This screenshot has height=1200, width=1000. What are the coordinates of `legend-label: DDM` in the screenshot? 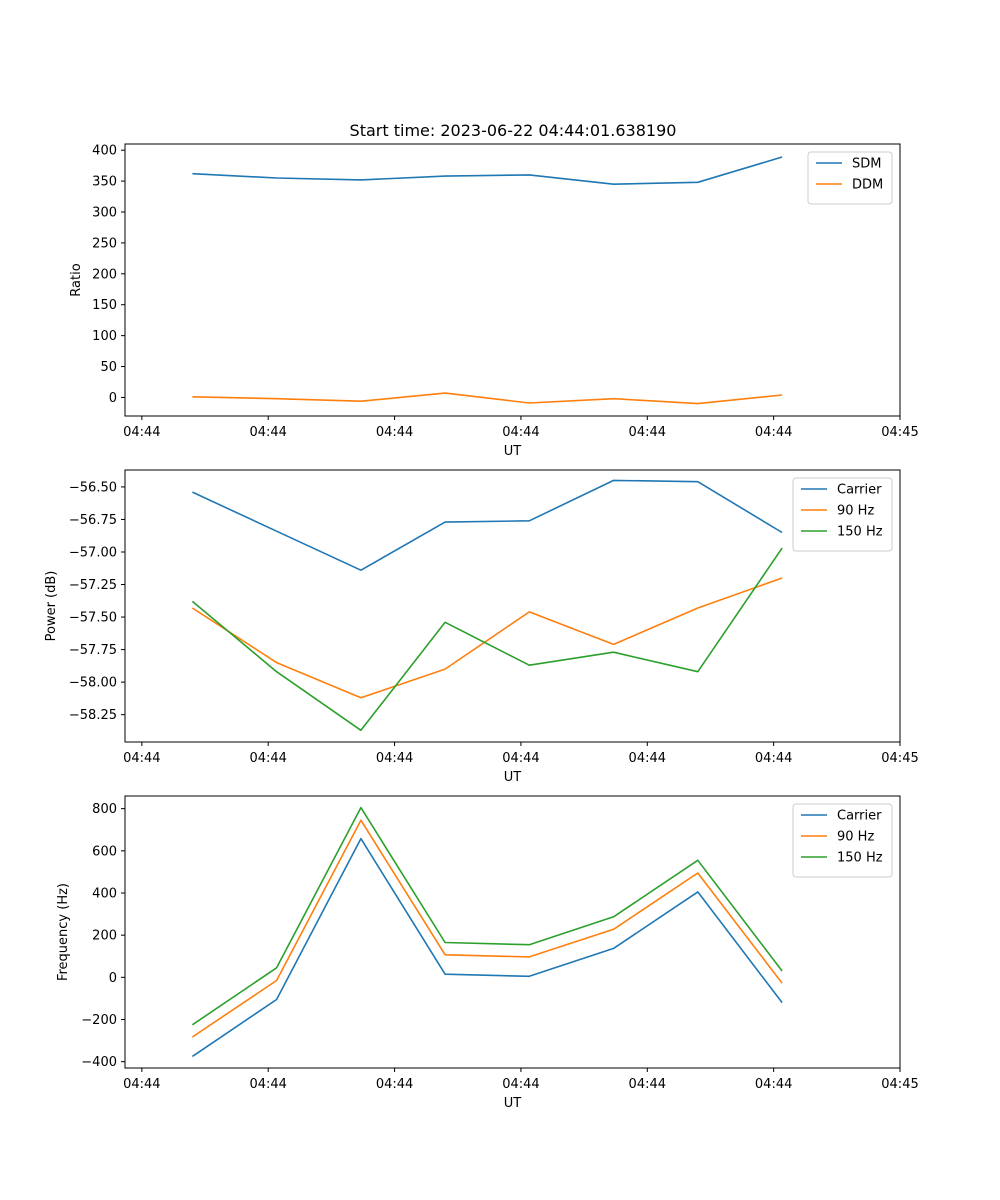 It's located at (867, 185).